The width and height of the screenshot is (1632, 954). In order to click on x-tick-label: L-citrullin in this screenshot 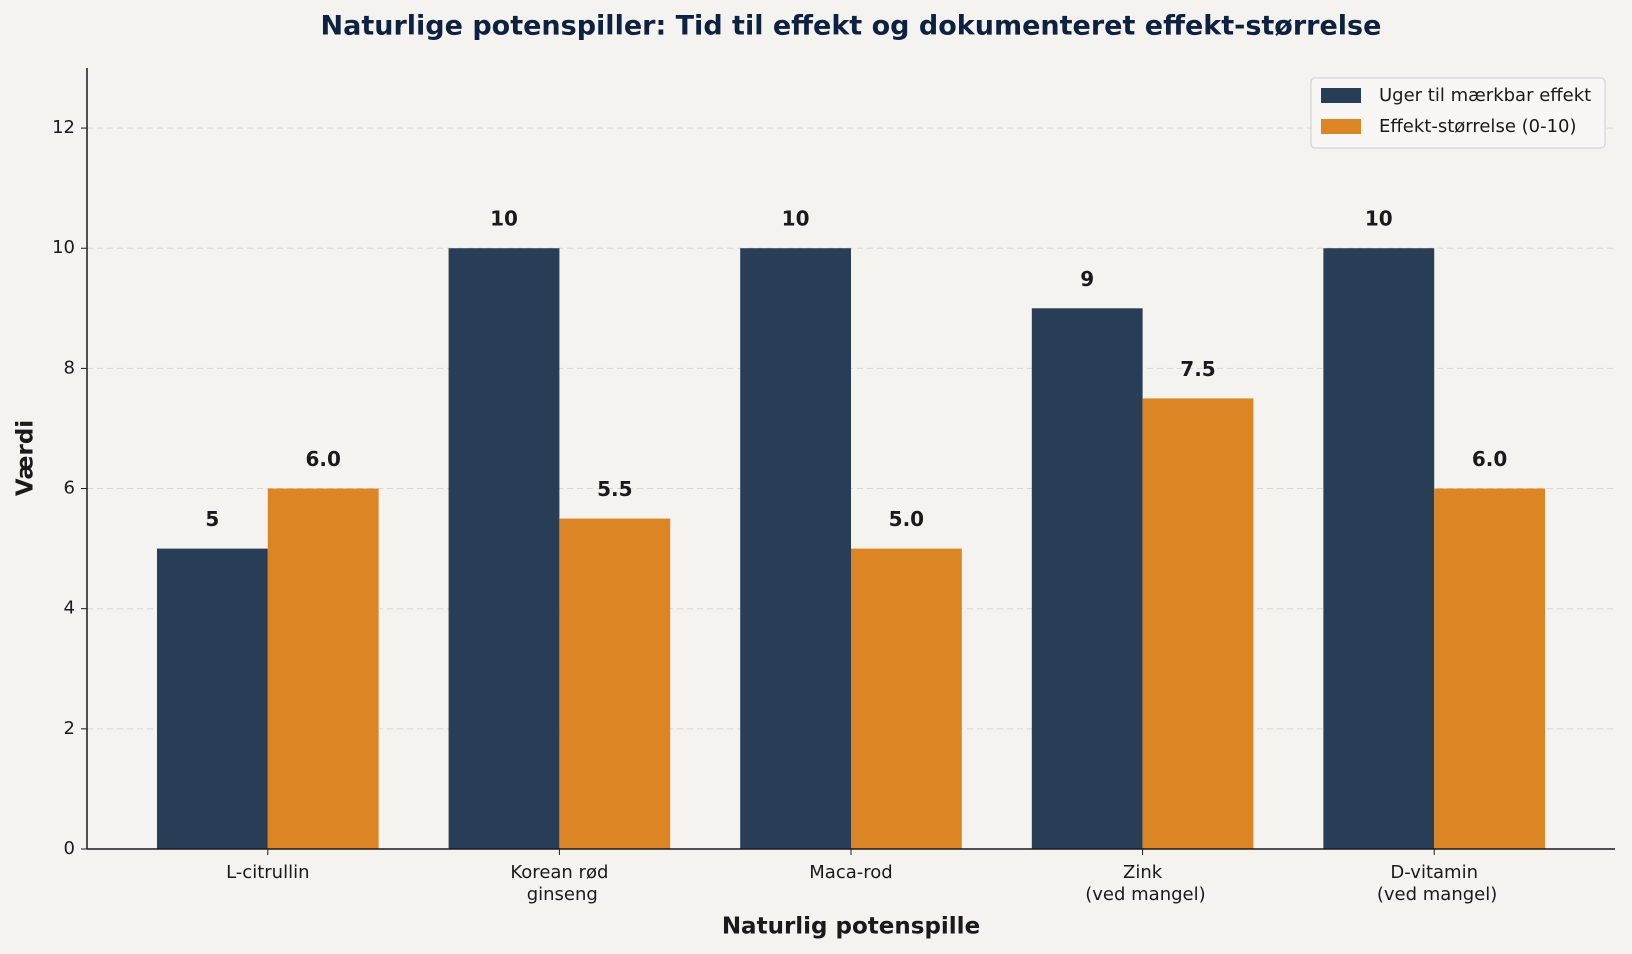, I will do `click(267, 872)`.